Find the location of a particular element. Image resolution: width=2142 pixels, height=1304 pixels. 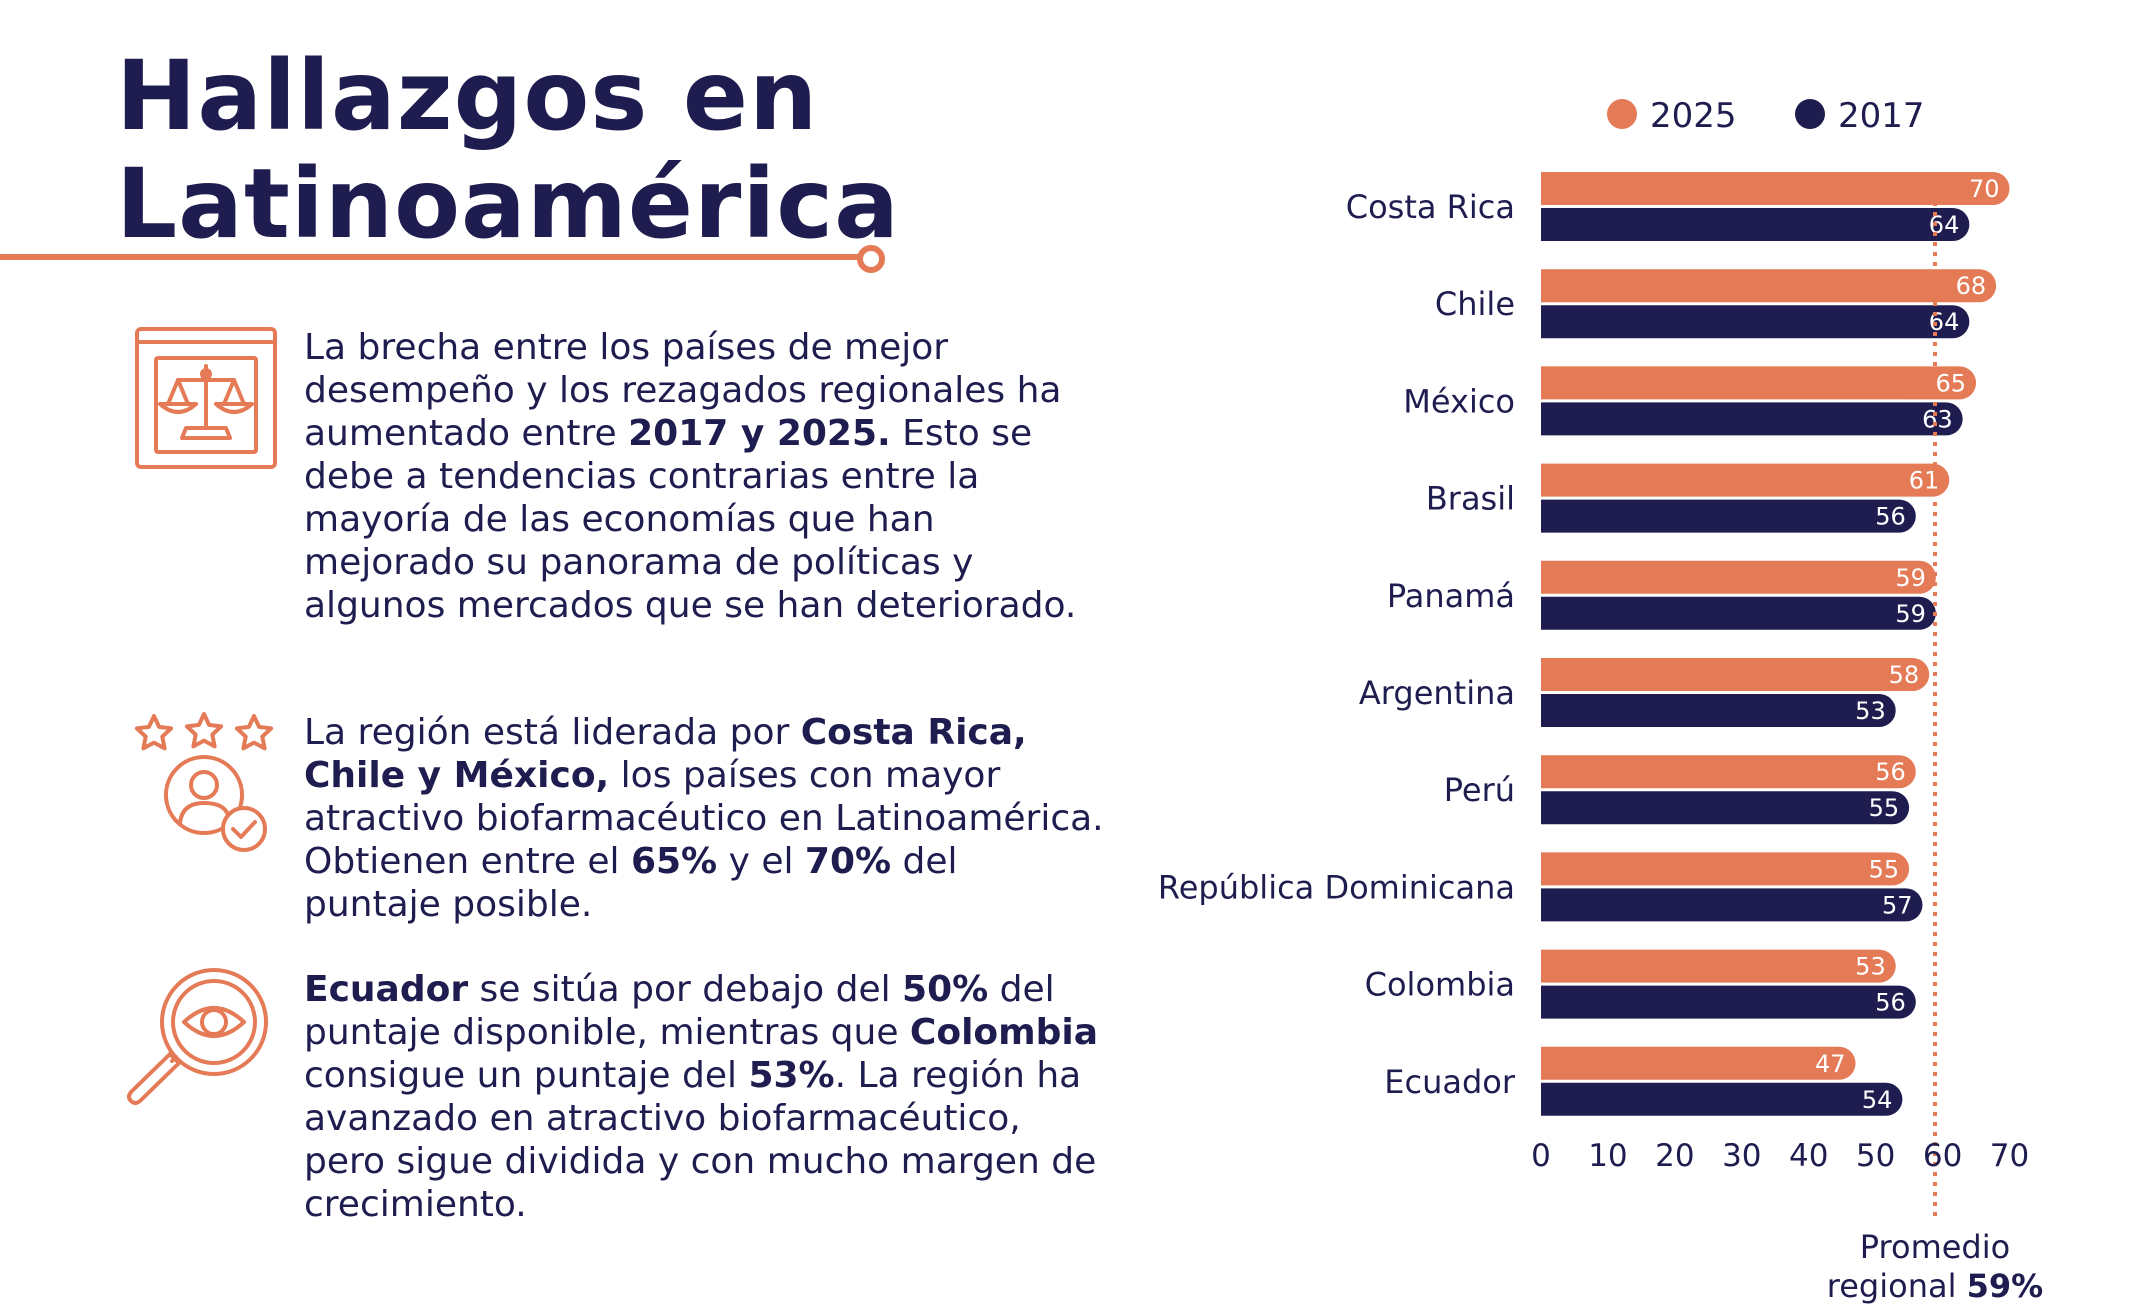

text-segment: se sitúa por debajo del is located at coordinates (685, 989).